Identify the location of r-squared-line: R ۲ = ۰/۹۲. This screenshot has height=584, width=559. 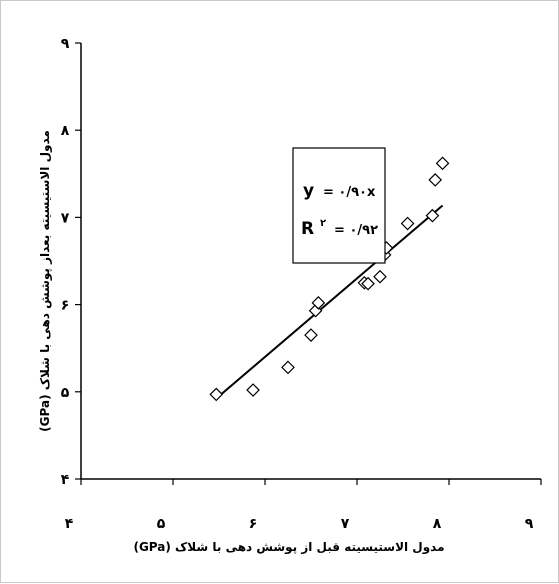
(339, 225).